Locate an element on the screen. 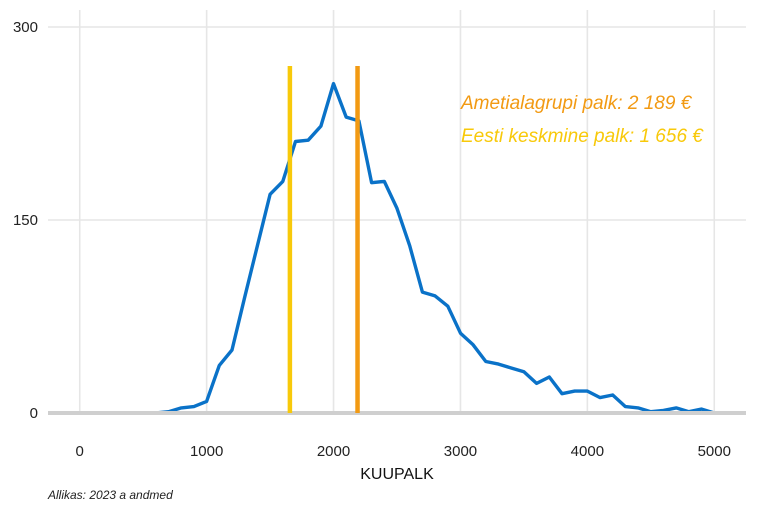 Image resolution: width=768 pixels, height=512 pixels. y-tick-label: 150 is located at coordinates (25, 220).